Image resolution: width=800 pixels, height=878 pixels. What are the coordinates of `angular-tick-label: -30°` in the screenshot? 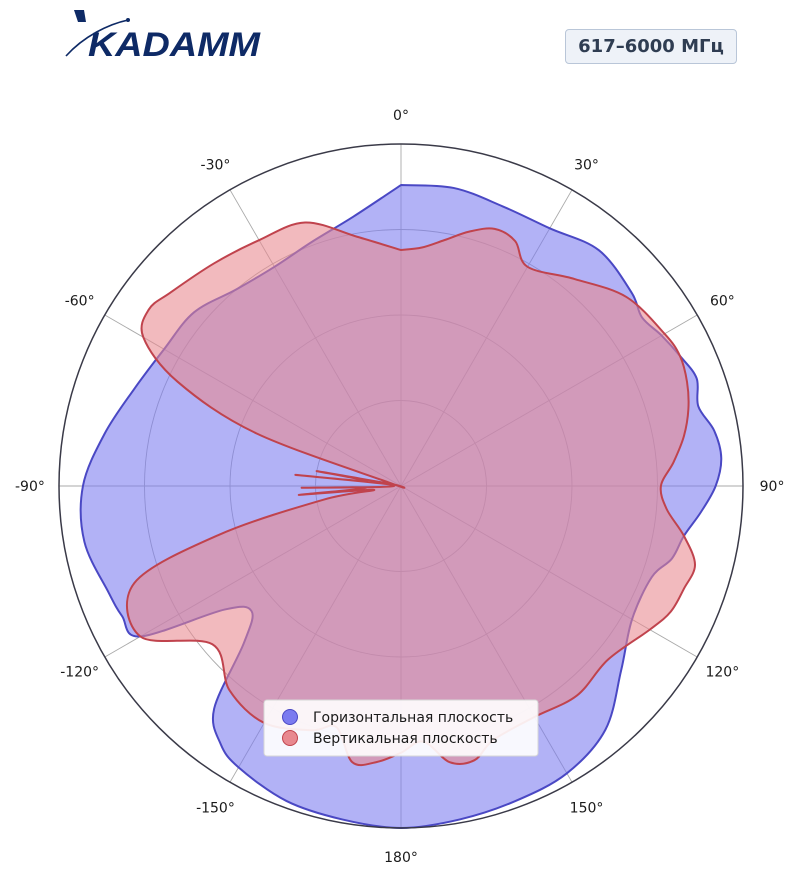 It's located at (216, 166).